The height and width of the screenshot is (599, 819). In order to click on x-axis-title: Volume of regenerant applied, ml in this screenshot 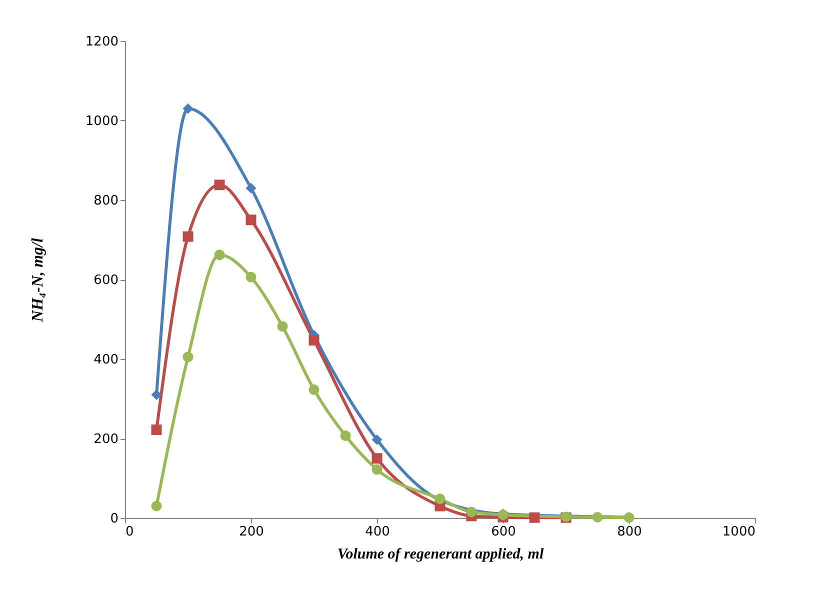, I will do `click(440, 554)`.